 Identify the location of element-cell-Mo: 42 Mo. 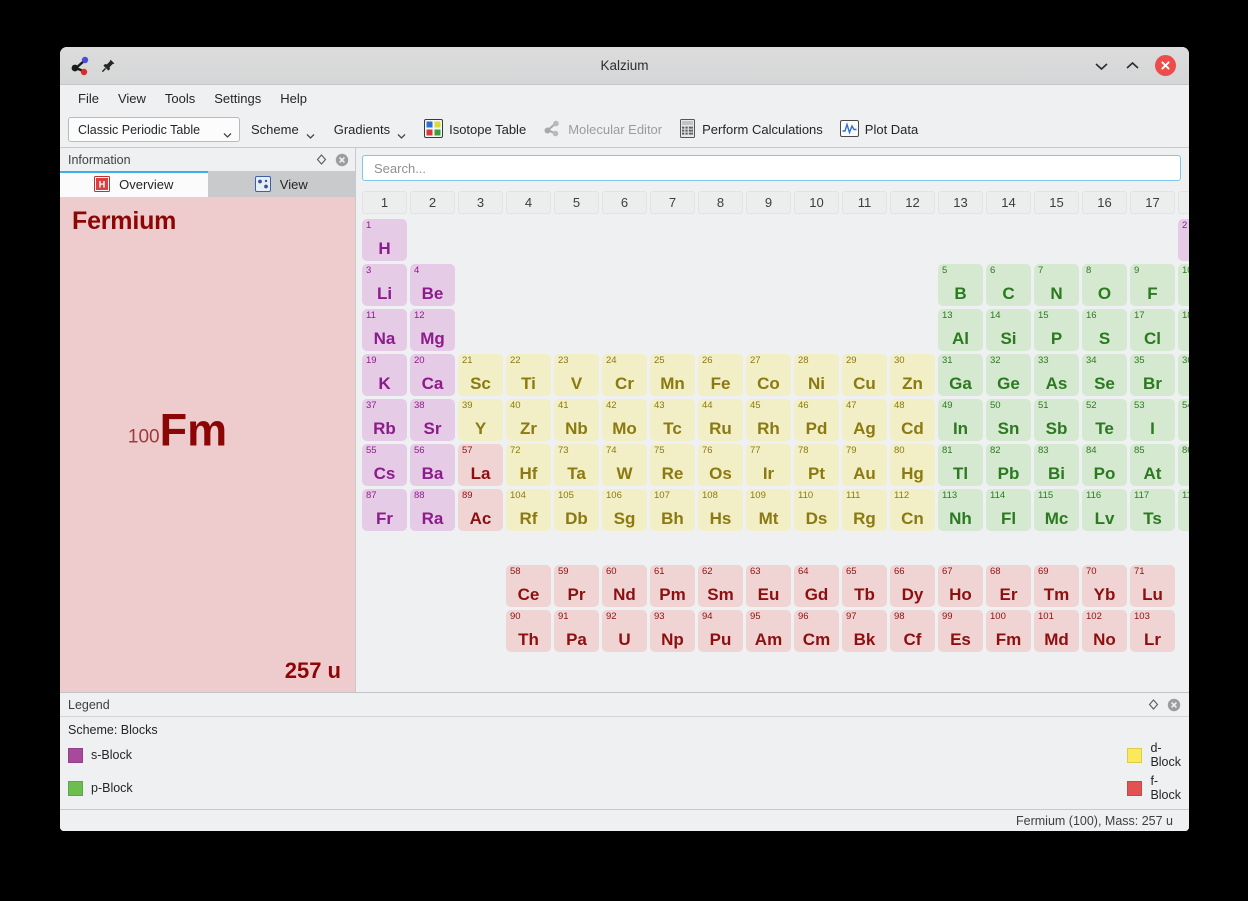
(624, 420).